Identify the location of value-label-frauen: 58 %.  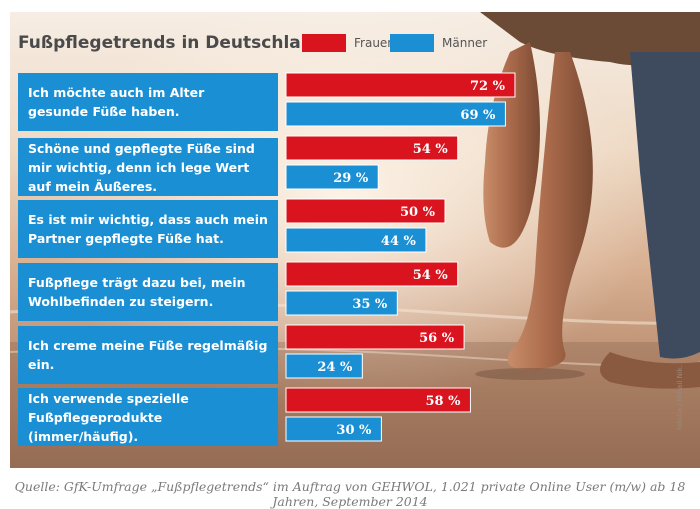
(443, 401).